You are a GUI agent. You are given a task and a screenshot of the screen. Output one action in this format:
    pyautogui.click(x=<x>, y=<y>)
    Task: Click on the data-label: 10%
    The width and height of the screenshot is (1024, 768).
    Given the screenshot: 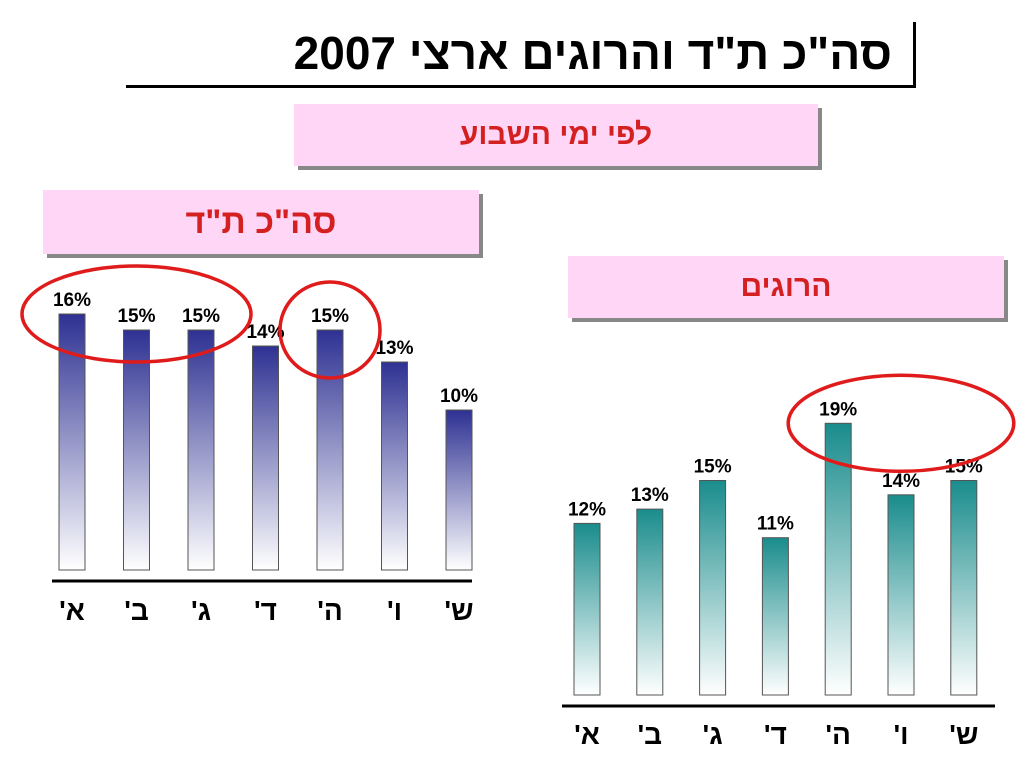 What is the action you would take?
    pyautogui.click(x=459, y=396)
    